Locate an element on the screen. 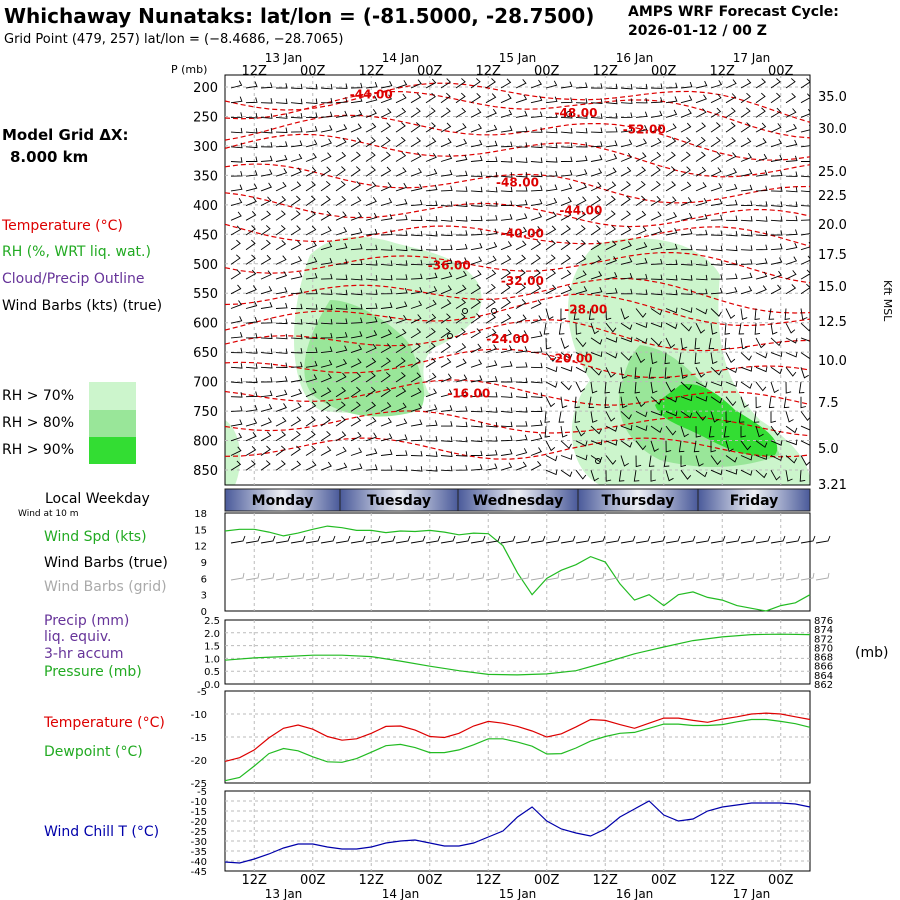 The width and height of the screenshot is (900, 900). rh80-legend: RH > 80% is located at coordinates (38, 423).